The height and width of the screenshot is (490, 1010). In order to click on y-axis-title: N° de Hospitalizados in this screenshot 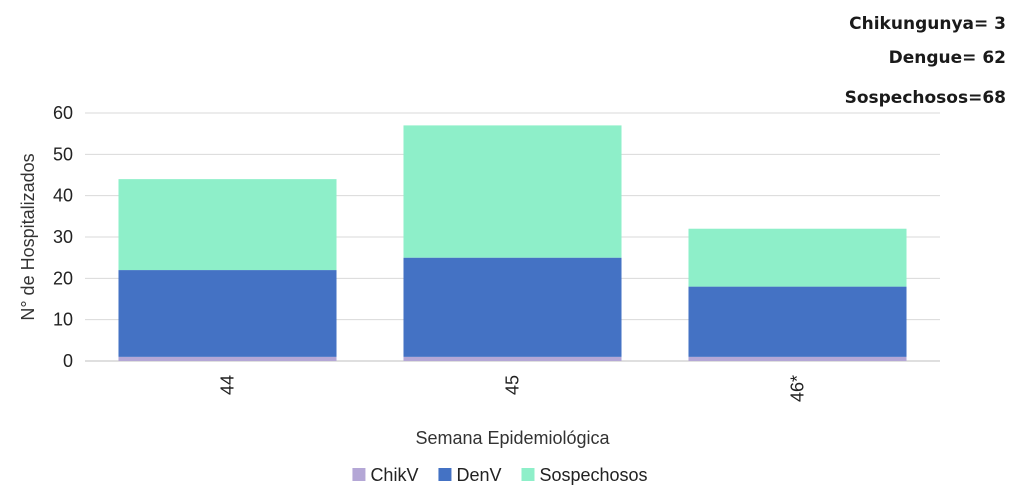, I will do `click(28, 236)`.